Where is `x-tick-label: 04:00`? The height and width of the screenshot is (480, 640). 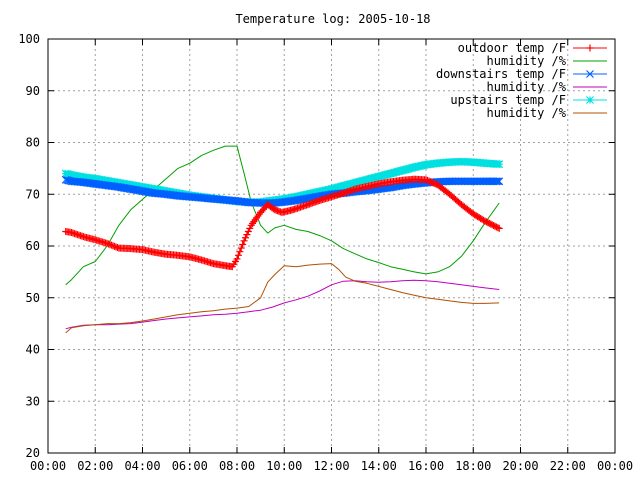
x-tick-label: 04:00 is located at coordinates (142, 466).